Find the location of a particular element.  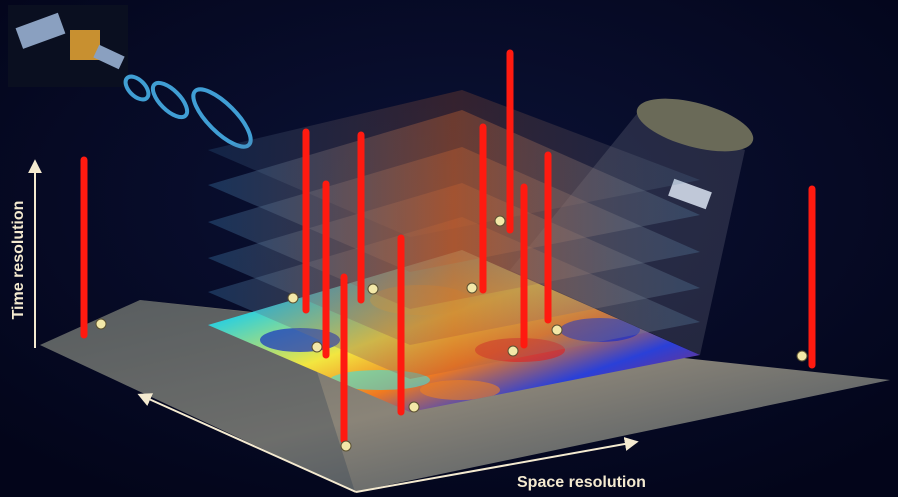

space-axis-label: Space resolution is located at coordinates (581, 482).